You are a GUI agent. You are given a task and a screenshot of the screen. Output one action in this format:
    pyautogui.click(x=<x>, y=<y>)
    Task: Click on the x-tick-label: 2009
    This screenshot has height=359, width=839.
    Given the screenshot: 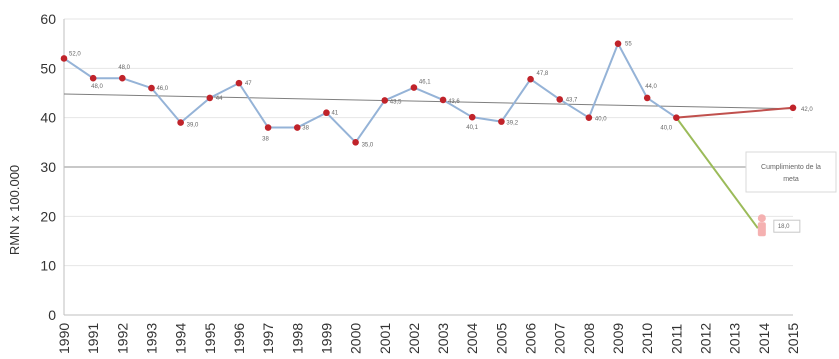 What is the action you would take?
    pyautogui.click(x=618, y=338)
    